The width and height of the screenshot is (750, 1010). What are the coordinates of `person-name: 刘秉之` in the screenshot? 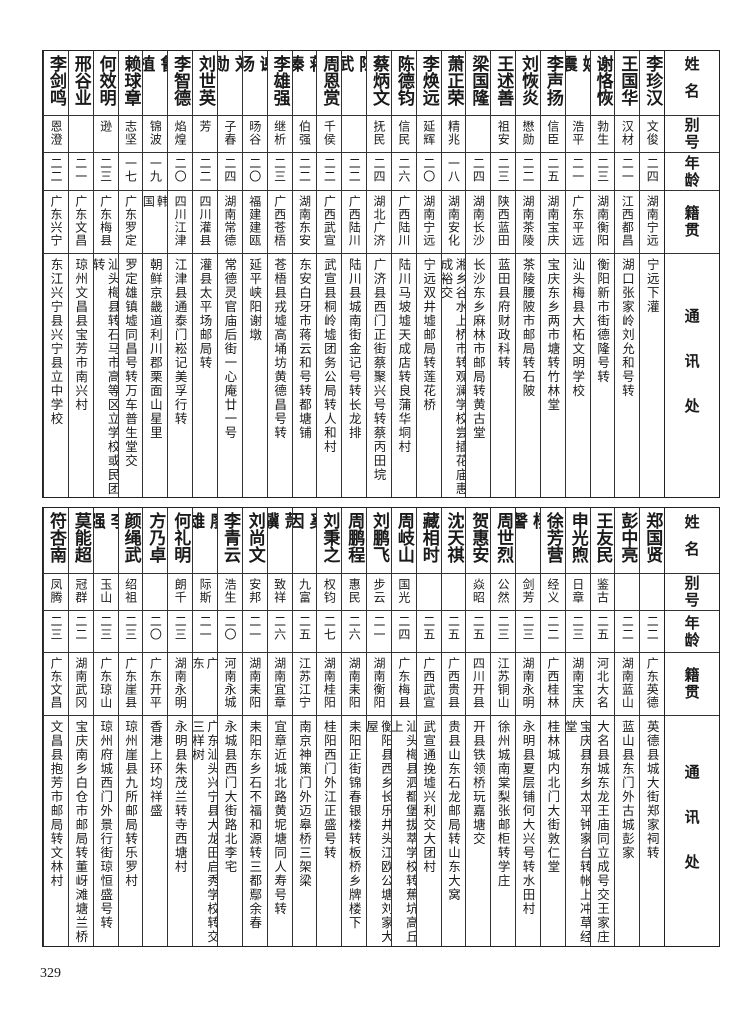 It's located at (329, 537).